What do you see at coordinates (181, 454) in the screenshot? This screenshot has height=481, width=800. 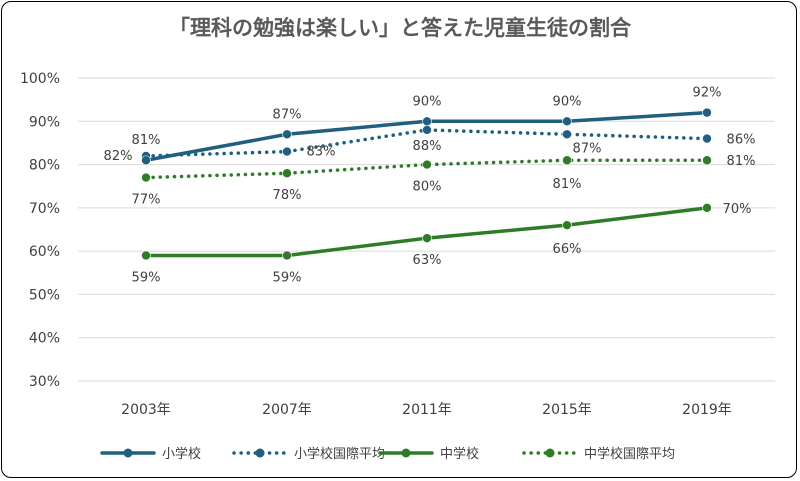 I see `legend-label: 小学校` at bounding box center [181, 454].